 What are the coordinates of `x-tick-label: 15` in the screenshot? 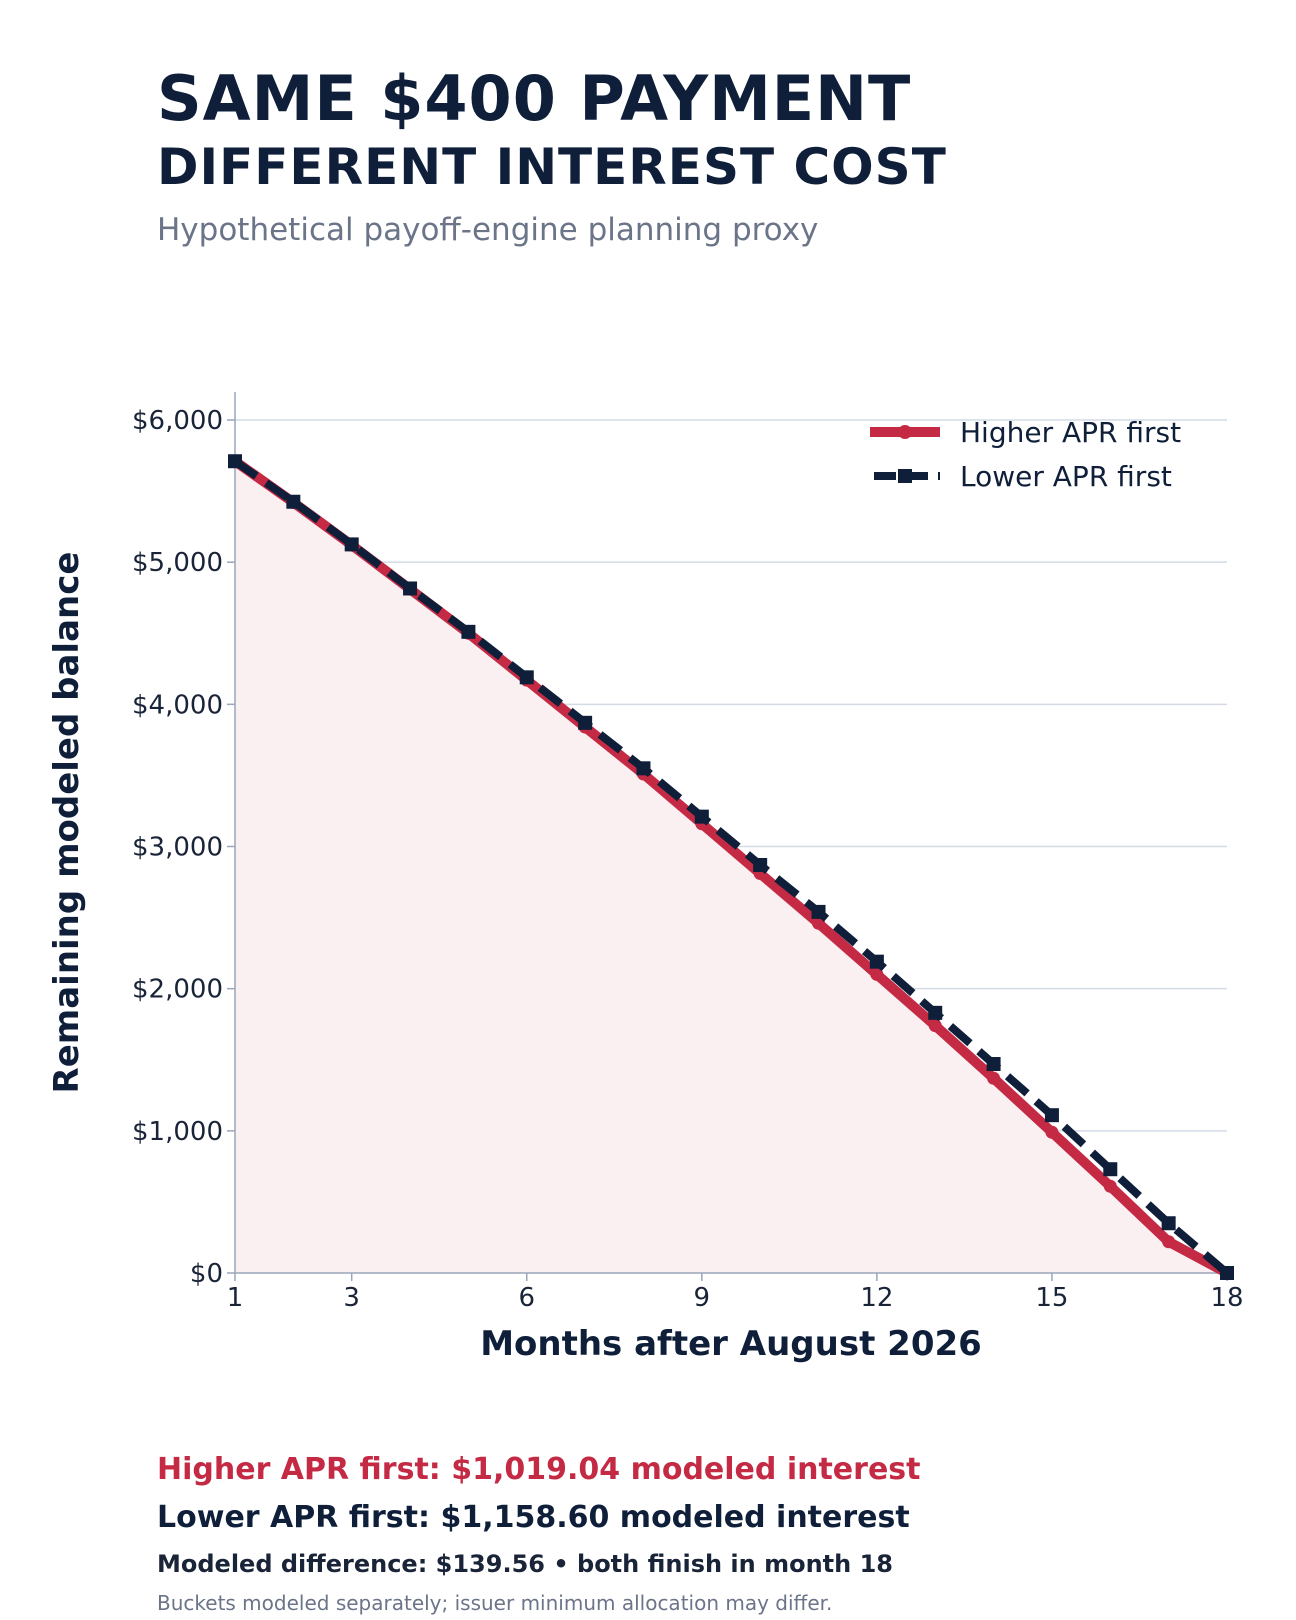 It's located at (1051, 1298).